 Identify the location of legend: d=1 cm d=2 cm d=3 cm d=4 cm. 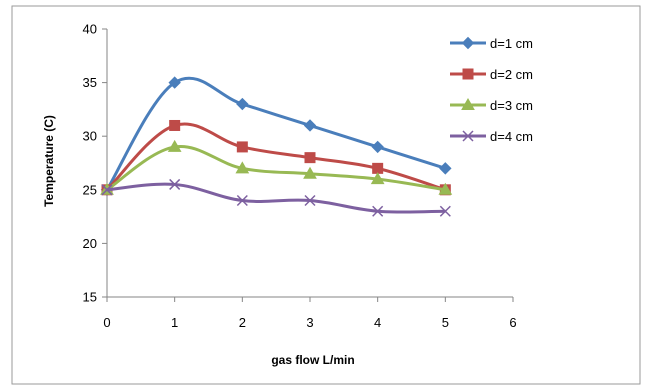
(491, 90).